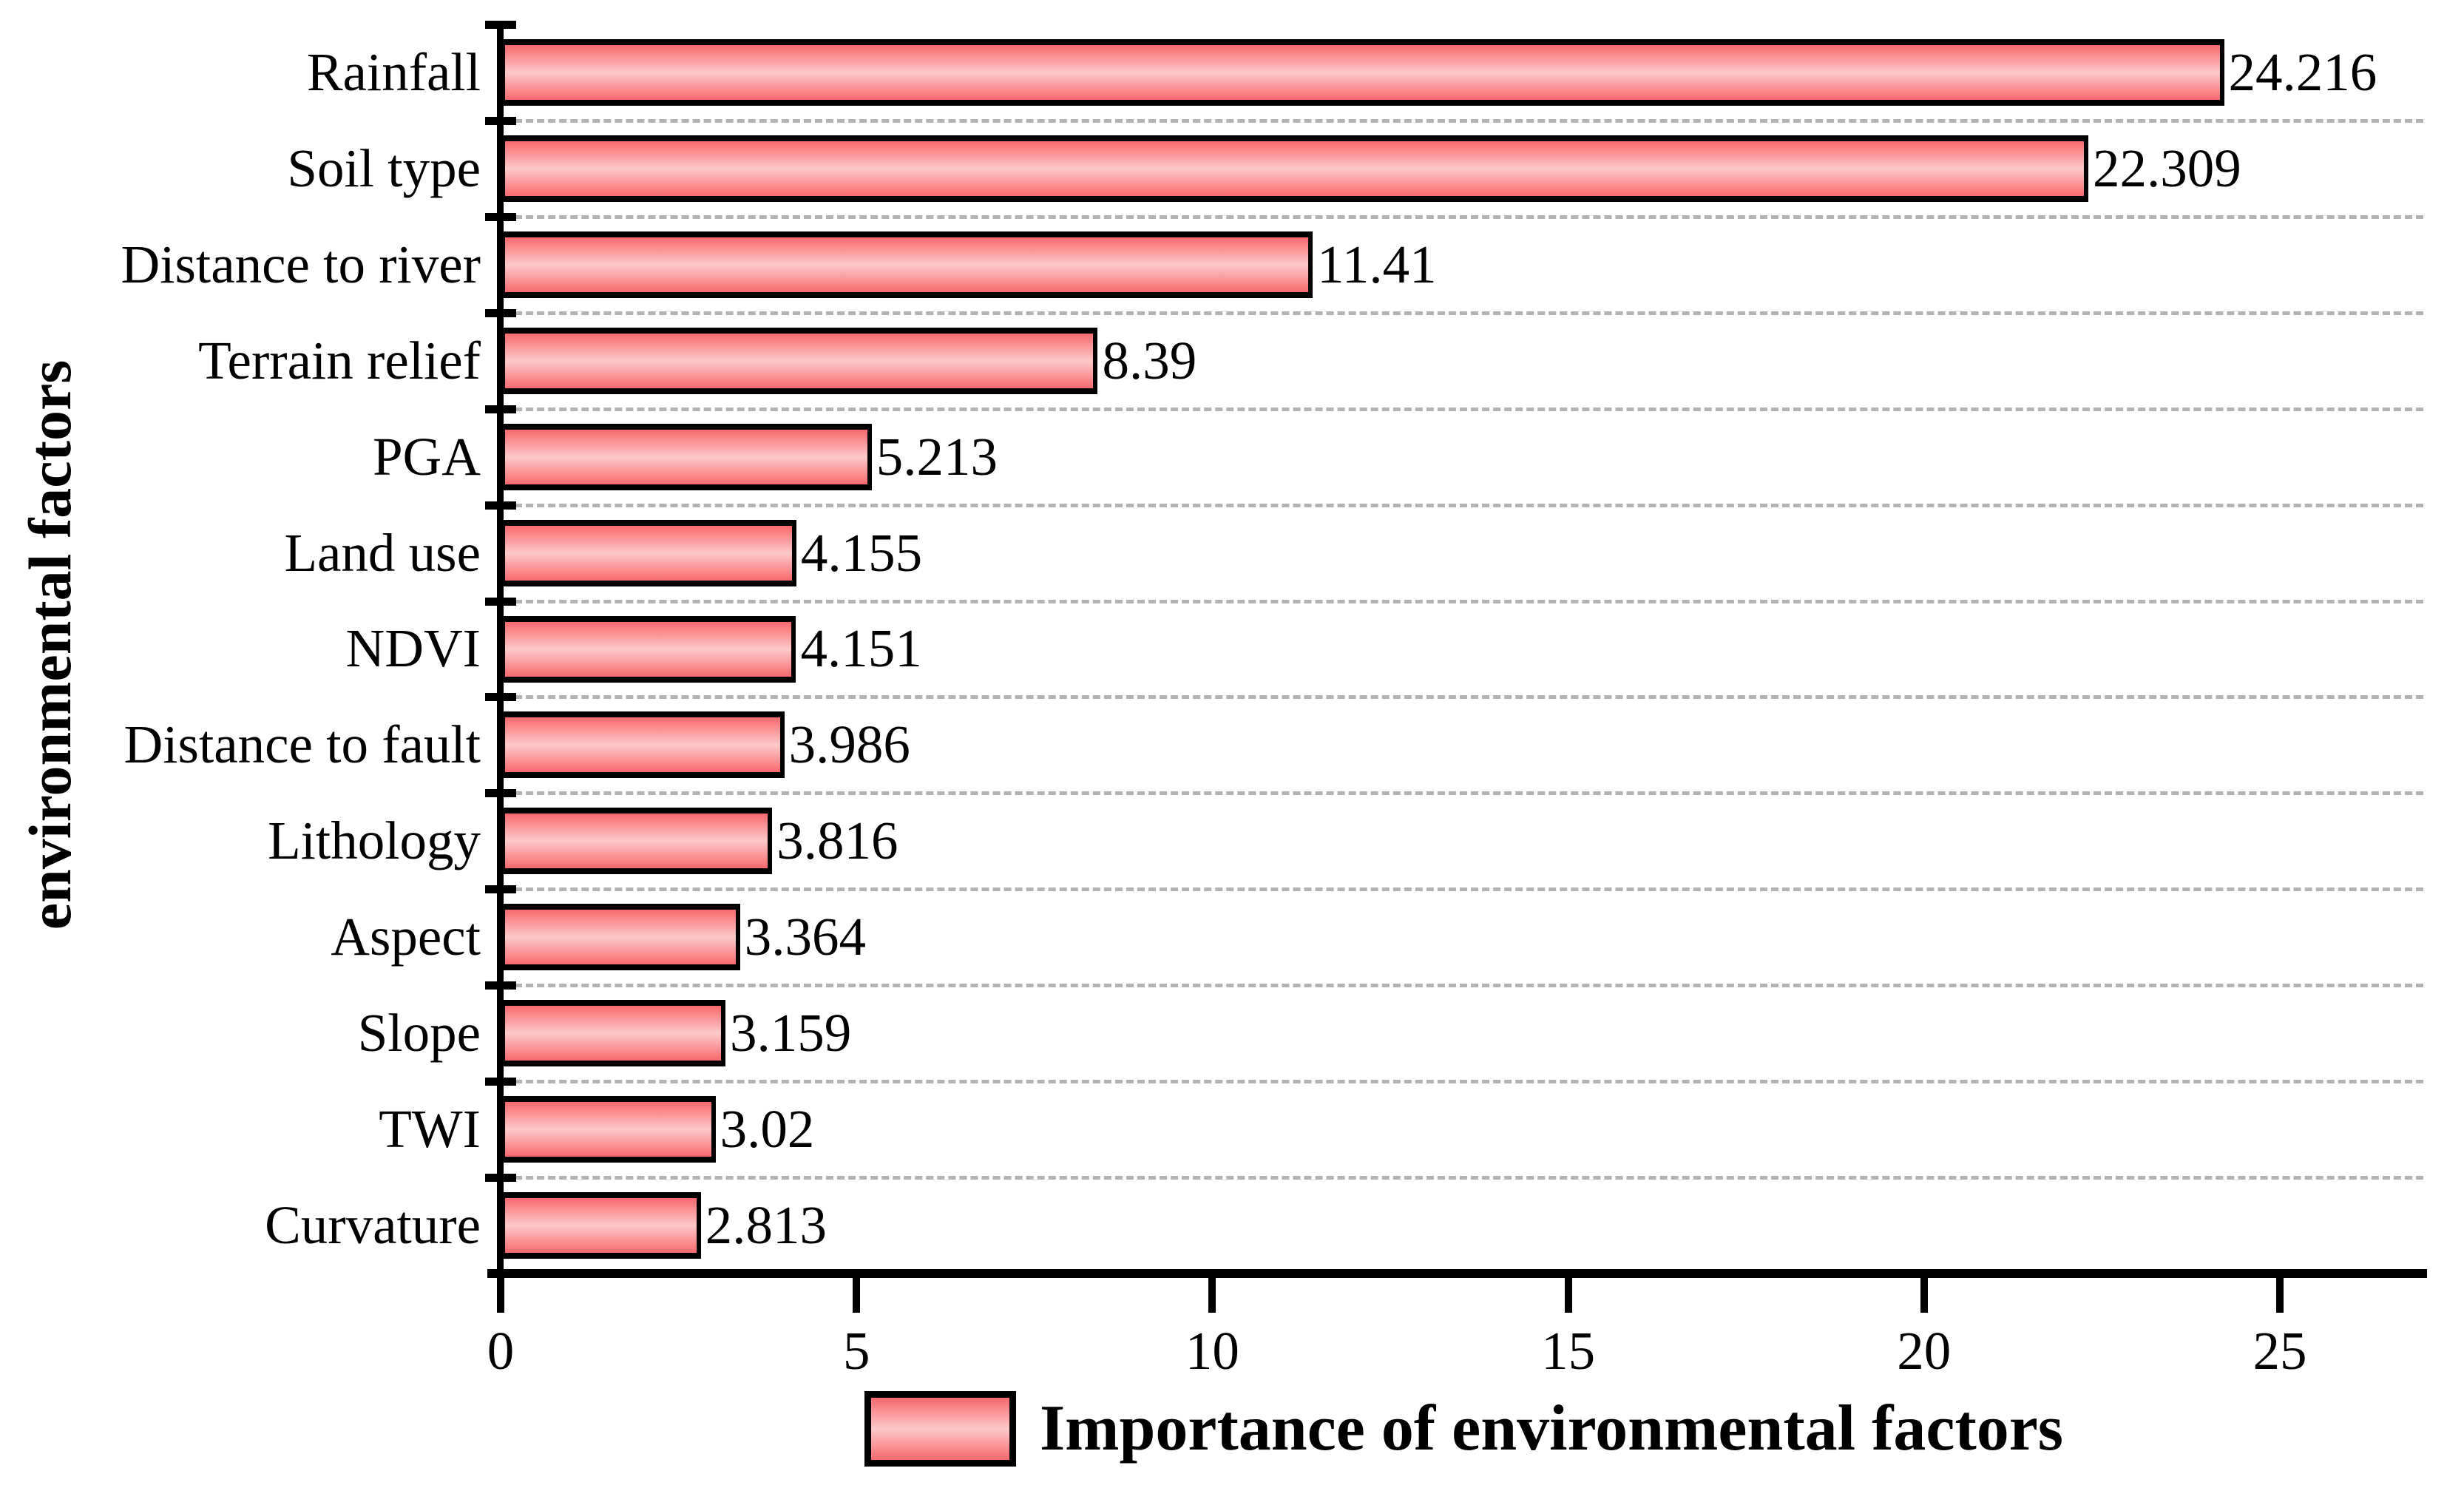 Image resolution: width=2464 pixels, height=1488 pixels. What do you see at coordinates (861, 552) in the screenshot?
I see `bar-value-label: 4.155` at bounding box center [861, 552].